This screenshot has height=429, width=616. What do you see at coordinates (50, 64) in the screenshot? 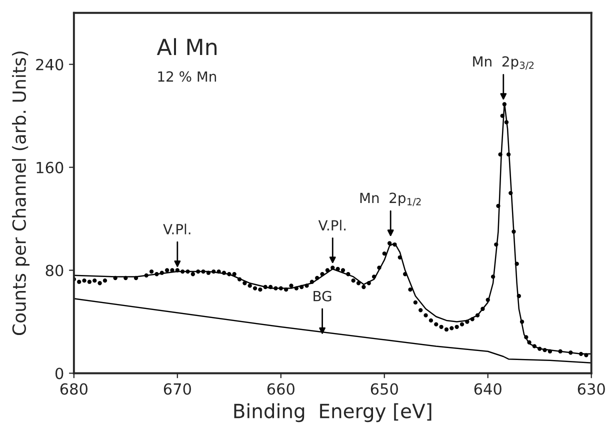
I see `y-tick-label: 240` at bounding box center [50, 64].